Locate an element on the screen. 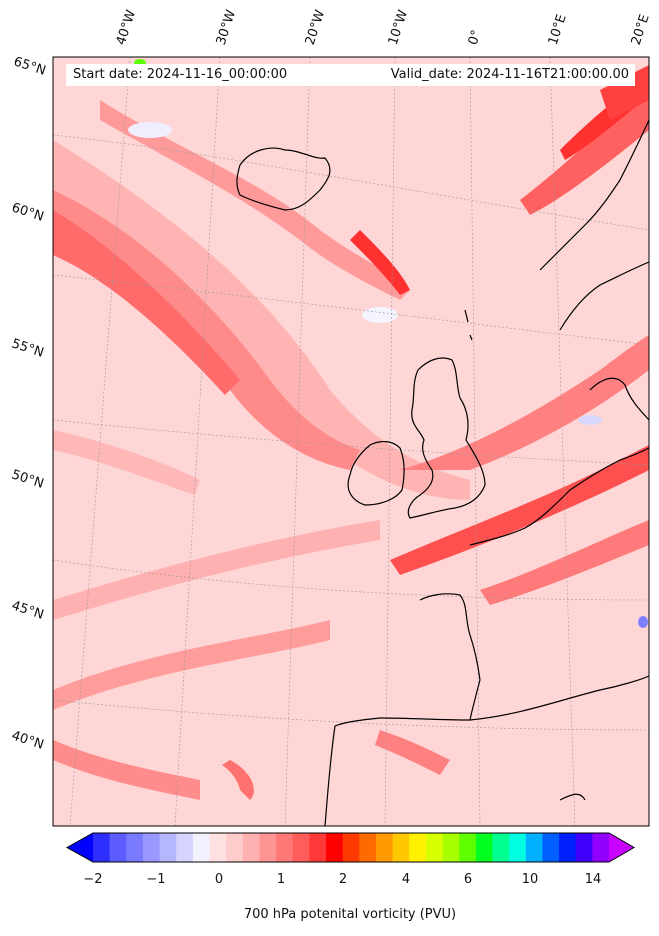 The width and height of the screenshot is (659, 936). colorbar-tick: 4 is located at coordinates (406, 879).